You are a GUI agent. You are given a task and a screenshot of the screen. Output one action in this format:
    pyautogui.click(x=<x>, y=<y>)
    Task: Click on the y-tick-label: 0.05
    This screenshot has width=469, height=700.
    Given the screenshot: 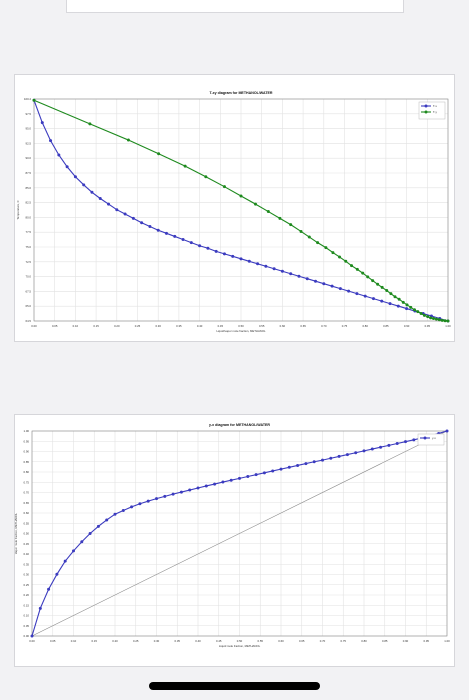 What is the action you would take?
    pyautogui.click(x=27, y=626)
    